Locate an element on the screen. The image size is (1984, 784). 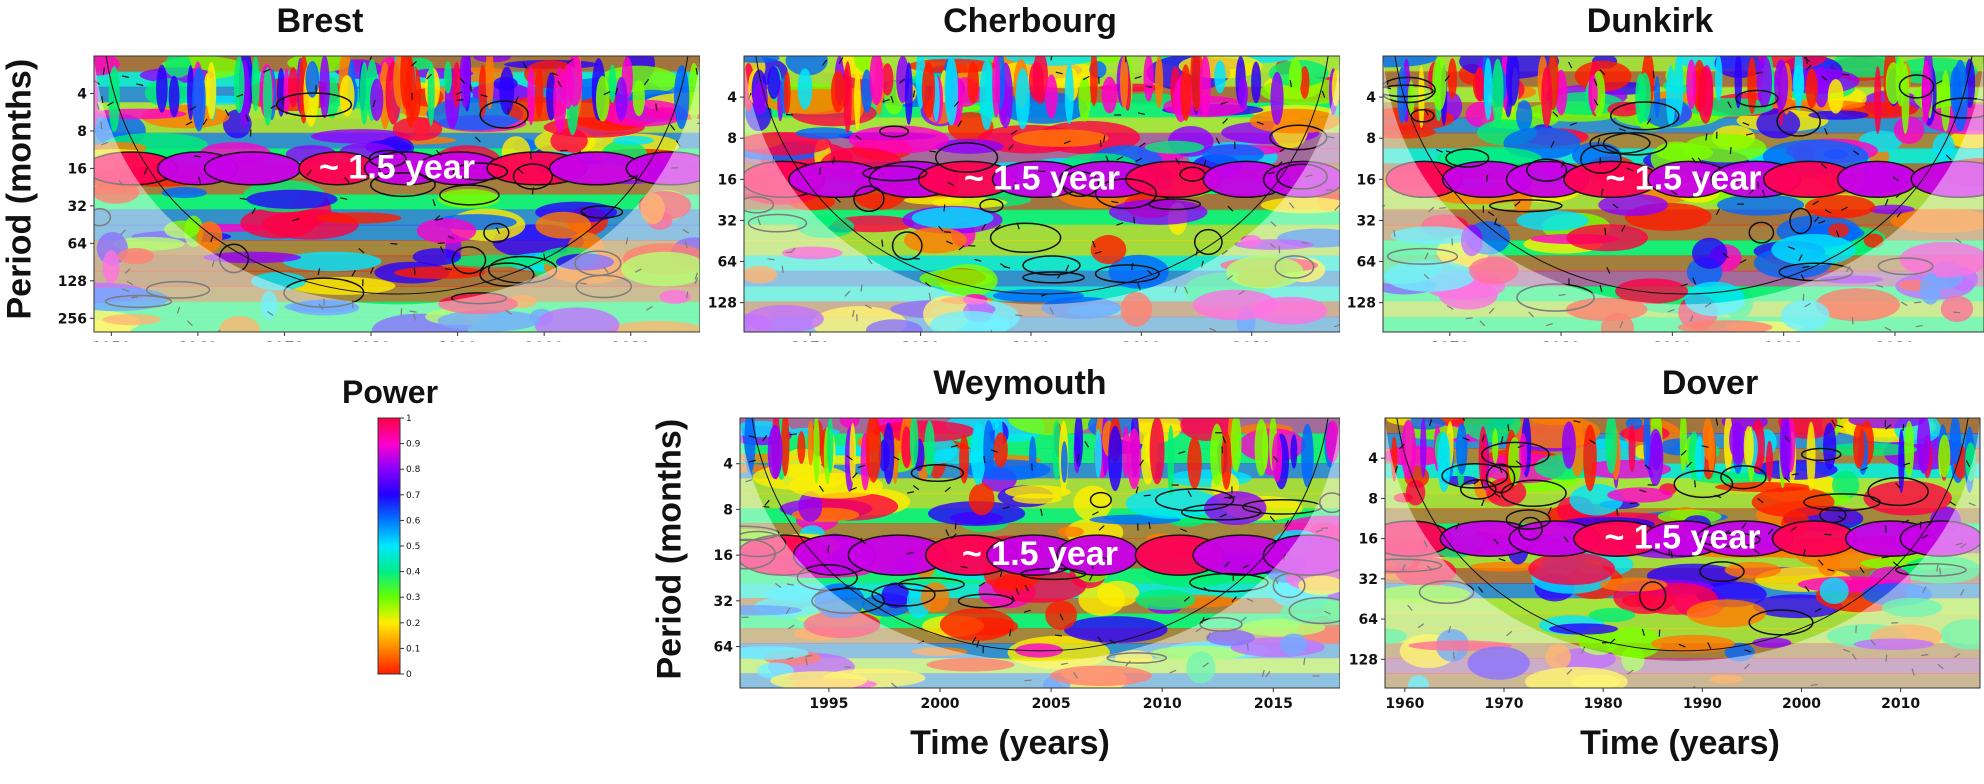
heatmap-field is located at coordinates (1682, 553).